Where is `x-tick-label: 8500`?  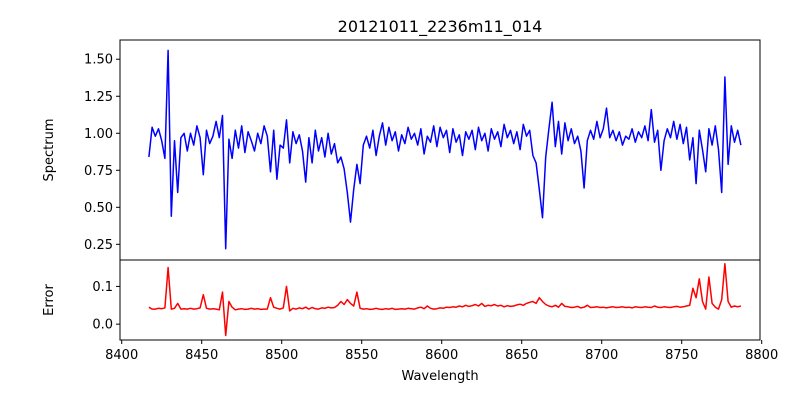 x-tick-label: 8500 is located at coordinates (281, 355).